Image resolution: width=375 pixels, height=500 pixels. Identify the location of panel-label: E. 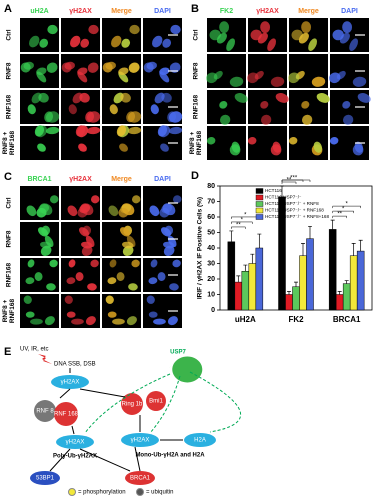
(7, 352).